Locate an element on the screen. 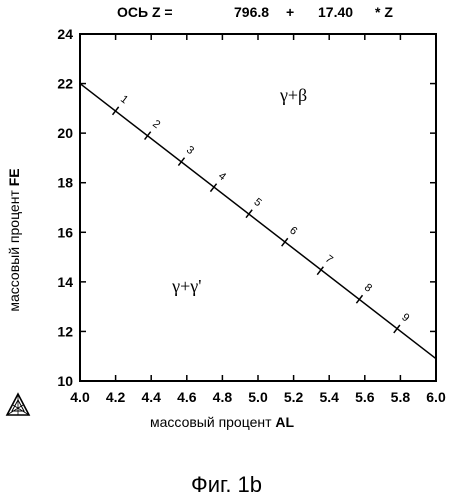 The image size is (453, 500). y-tick-label-3: 16 is located at coordinates (65, 232).